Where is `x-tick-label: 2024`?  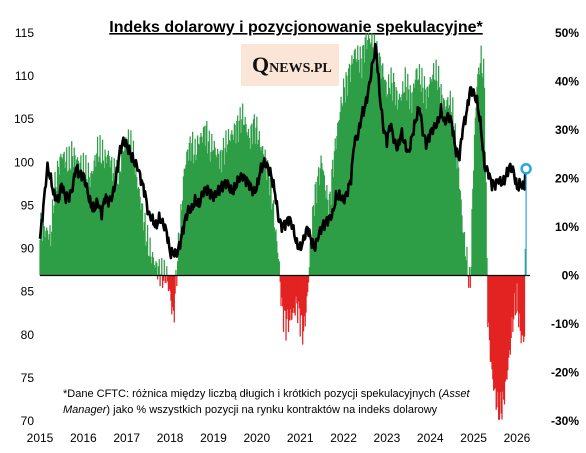 x-tick-label: 2024 is located at coordinates (430, 438).